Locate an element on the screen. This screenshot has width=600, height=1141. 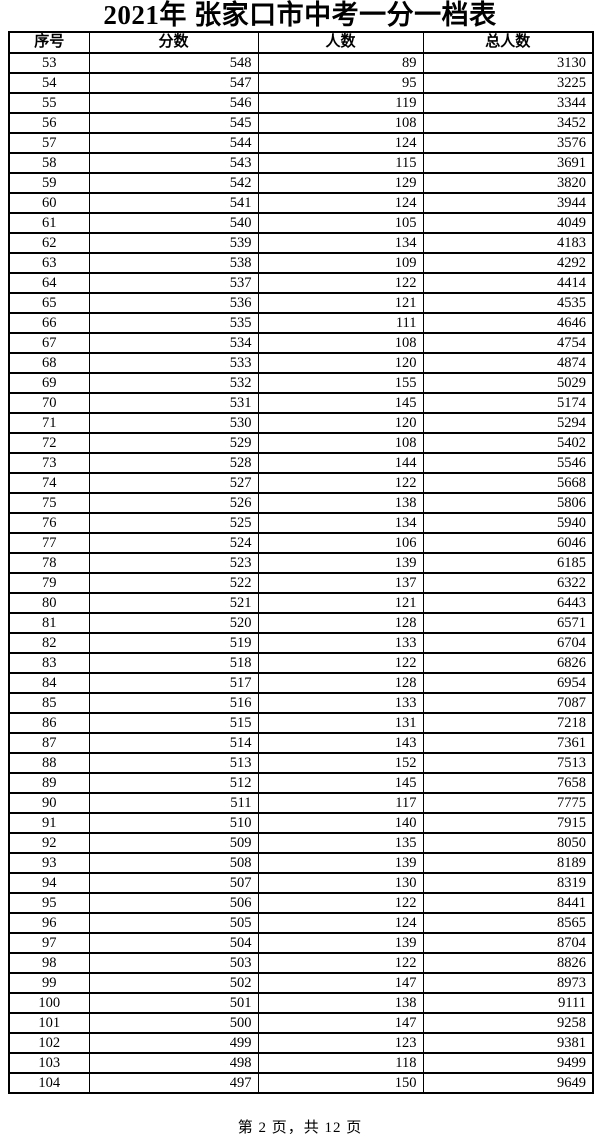
count-cell: 137 is located at coordinates (340, 583).